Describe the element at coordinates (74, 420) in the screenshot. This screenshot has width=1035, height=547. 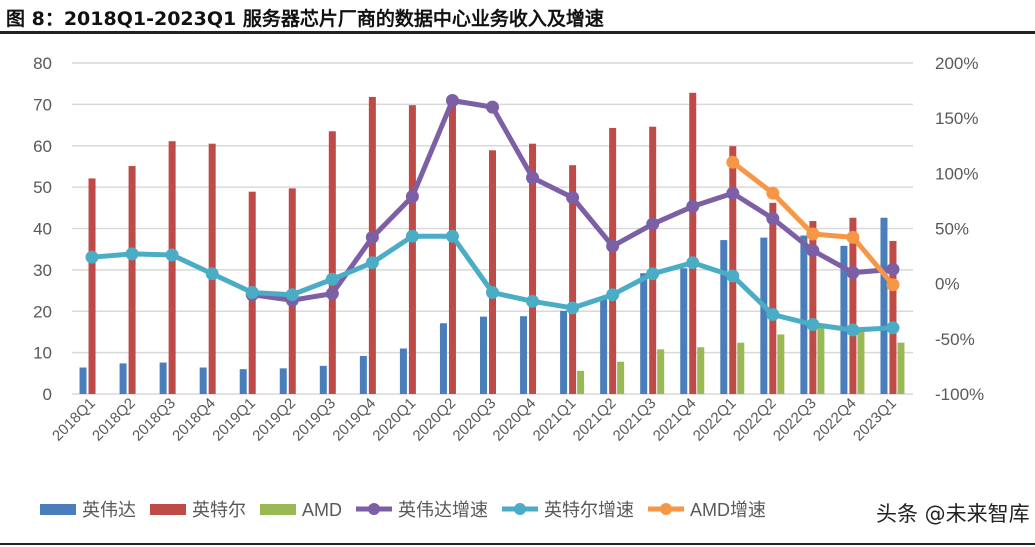
I see `x-tick-label: 2018Q1` at that location.